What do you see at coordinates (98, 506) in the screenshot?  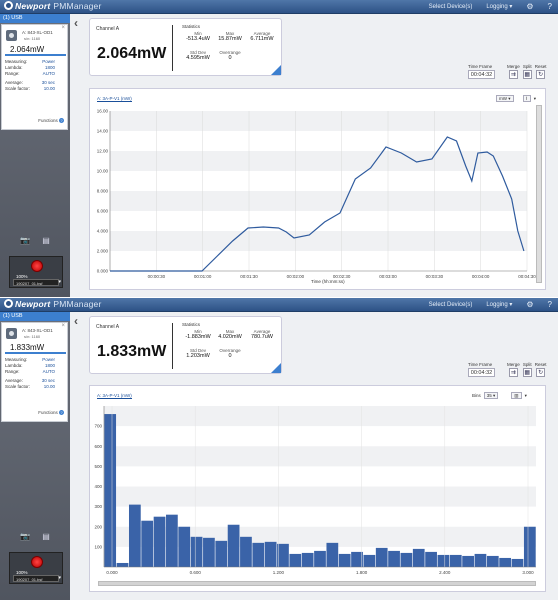 I see `y-tick-label: 300` at bounding box center [98, 506].